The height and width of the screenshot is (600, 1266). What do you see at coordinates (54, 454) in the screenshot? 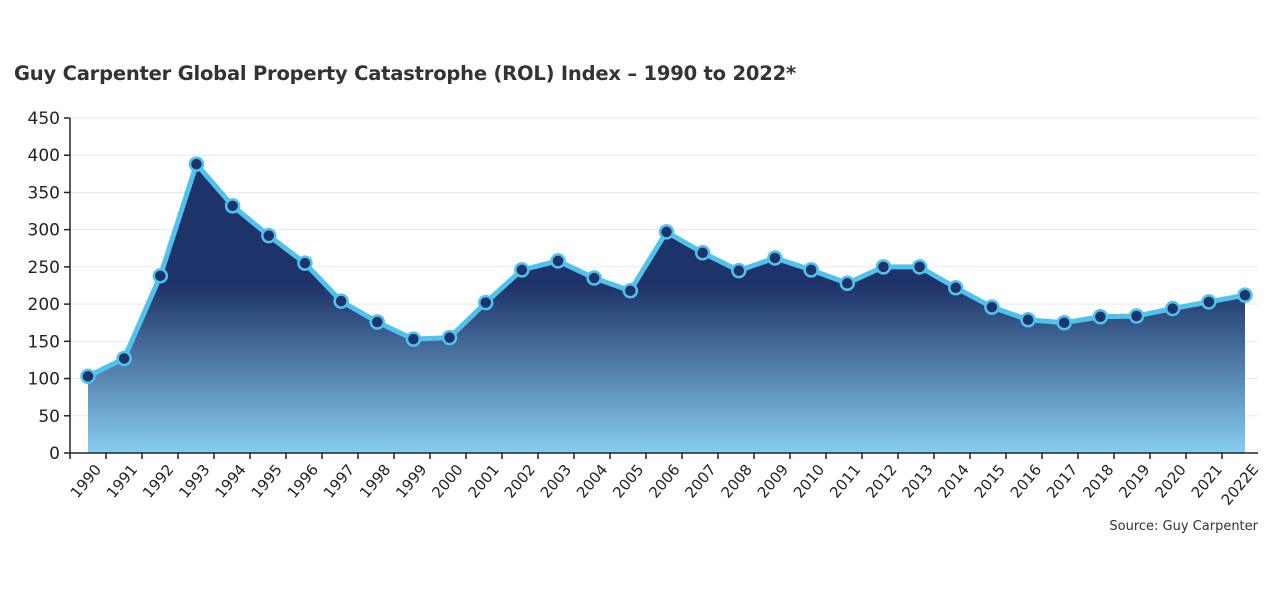
I see `y-tick-label: 0` at bounding box center [54, 454].